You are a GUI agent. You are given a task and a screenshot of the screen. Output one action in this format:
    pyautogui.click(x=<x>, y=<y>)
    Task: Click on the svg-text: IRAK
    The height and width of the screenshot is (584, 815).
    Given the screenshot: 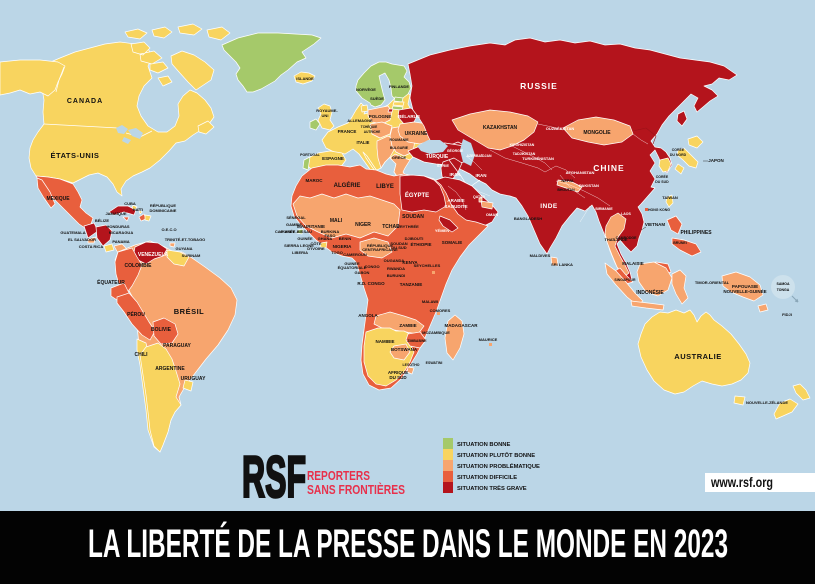 What is the action you would take?
    pyautogui.click(x=456, y=174)
    